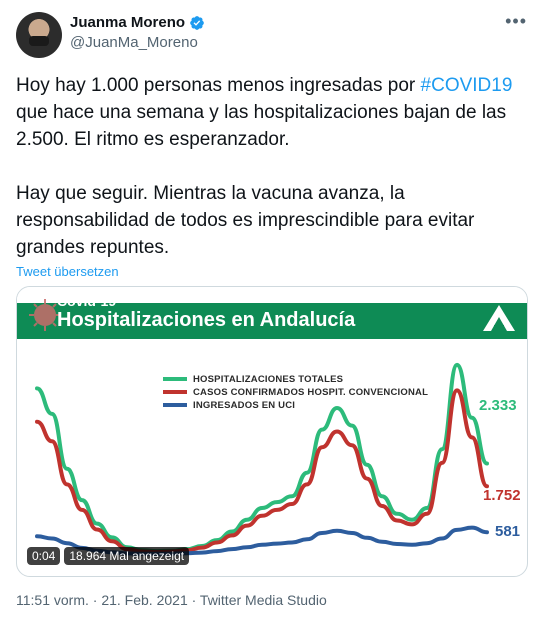 This screenshot has width=541, height=620. Describe the element at coordinates (67, 271) in the screenshot. I see `translate-link: Tweet übersetzen` at that location.